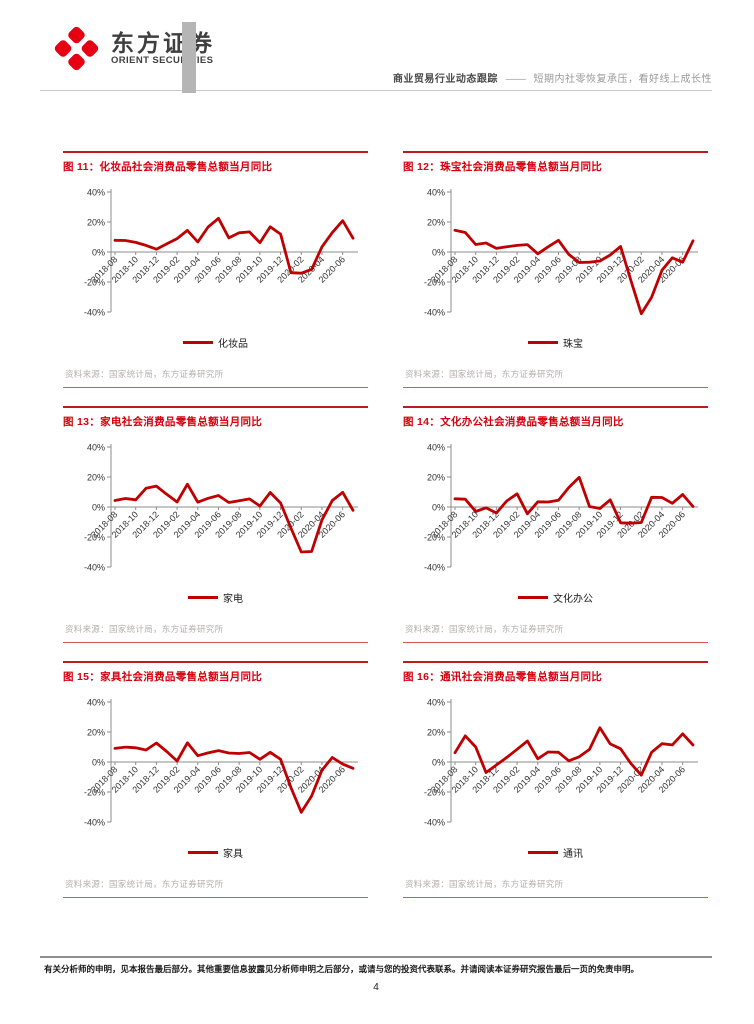 This screenshot has width=754, height=1024. I want to click on figure-caption: 图 11：化妆品社会消费品零售总额当月同比, so click(168, 167).